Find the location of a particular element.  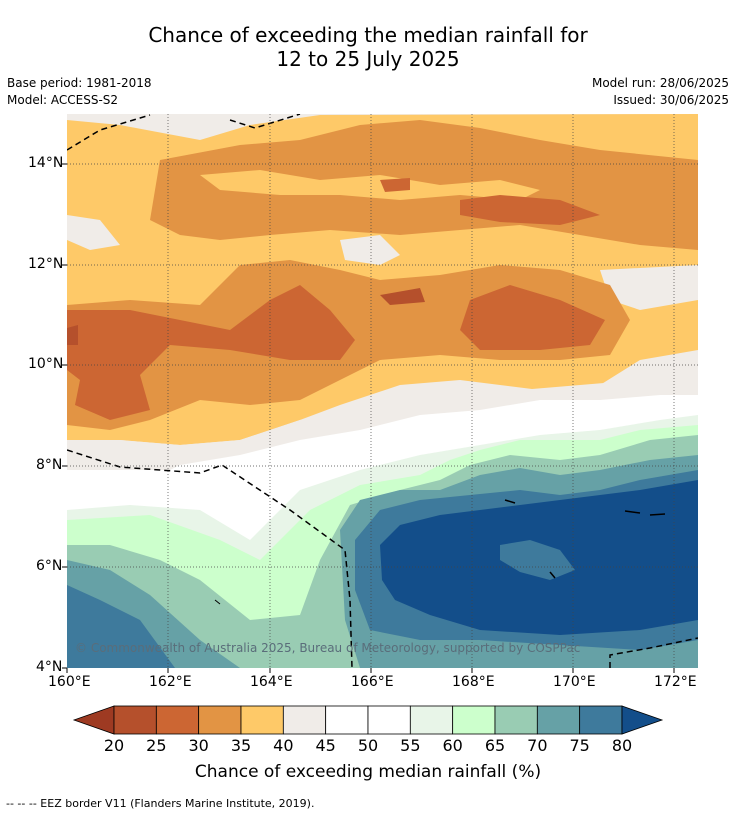

lon-label-162e: 162°E is located at coordinates (170, 682).